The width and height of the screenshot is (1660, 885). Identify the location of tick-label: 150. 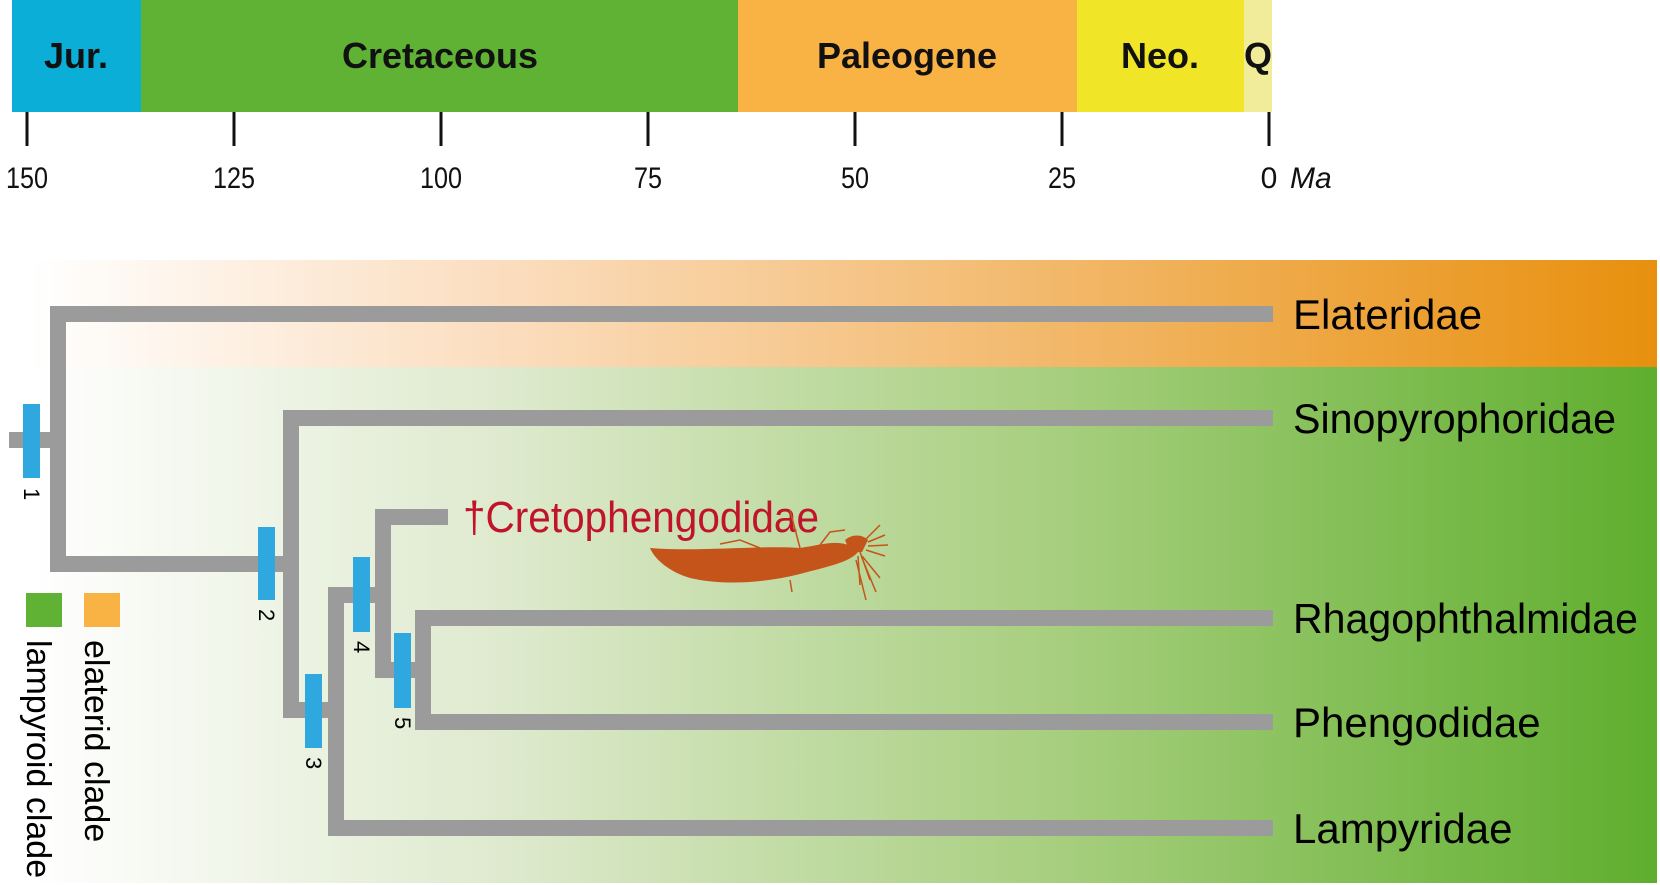
(27, 178).